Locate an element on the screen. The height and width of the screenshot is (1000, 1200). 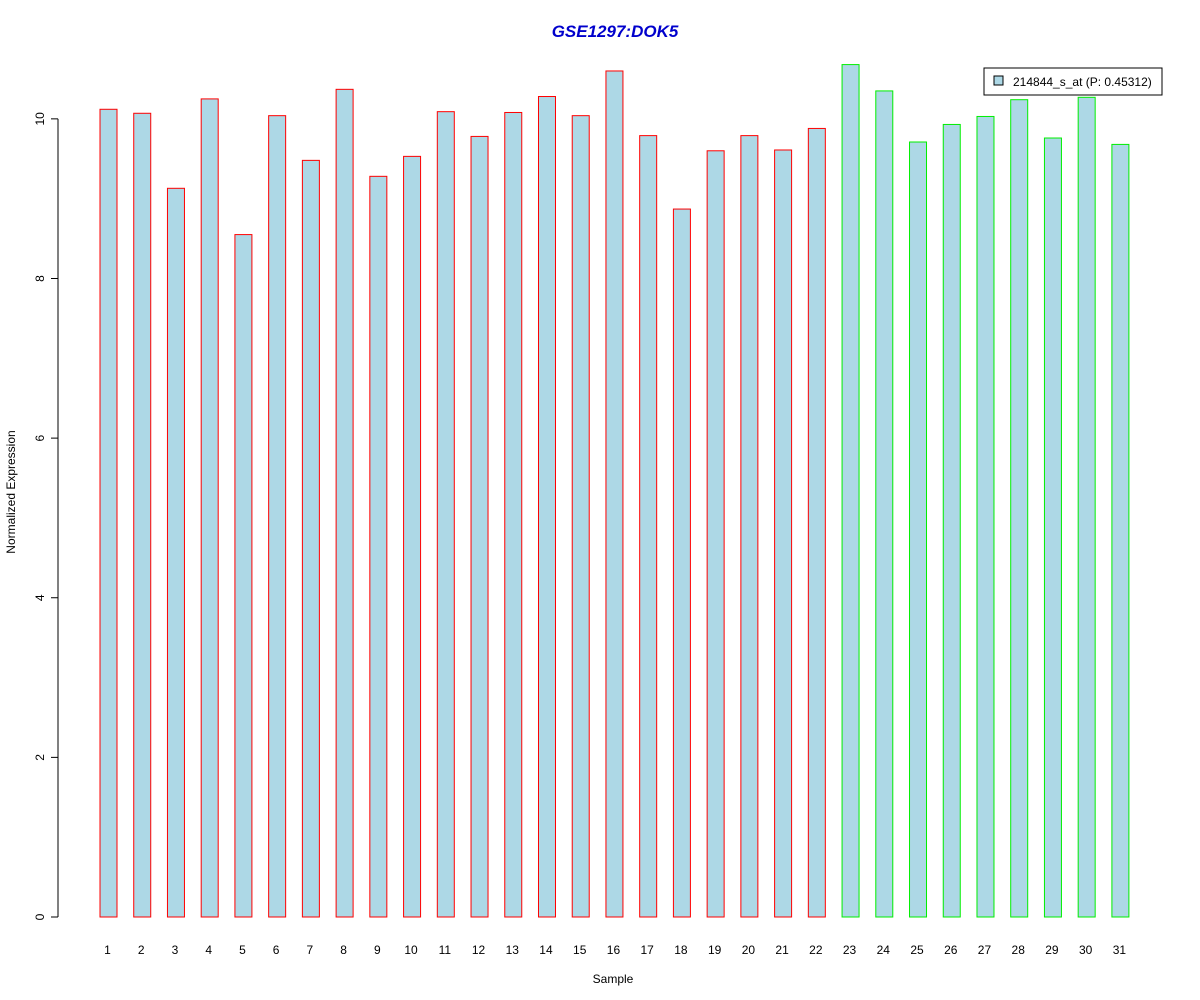
x-tick-label: 17 is located at coordinates (648, 950).